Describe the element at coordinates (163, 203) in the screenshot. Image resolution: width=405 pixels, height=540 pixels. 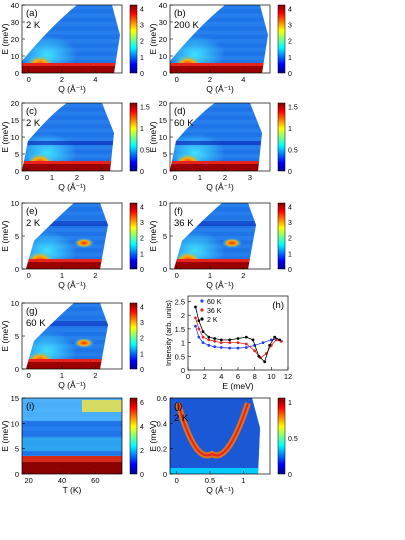
I see `ytick-label-f: 10` at that location.